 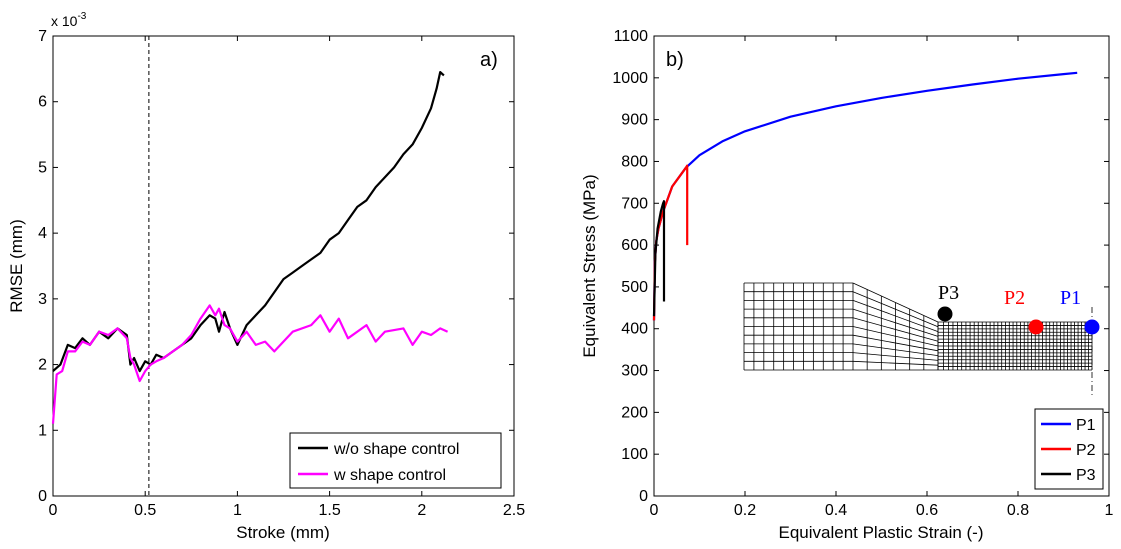 I want to click on chart-b-y-tick-label: 1000, so click(x=630, y=78).